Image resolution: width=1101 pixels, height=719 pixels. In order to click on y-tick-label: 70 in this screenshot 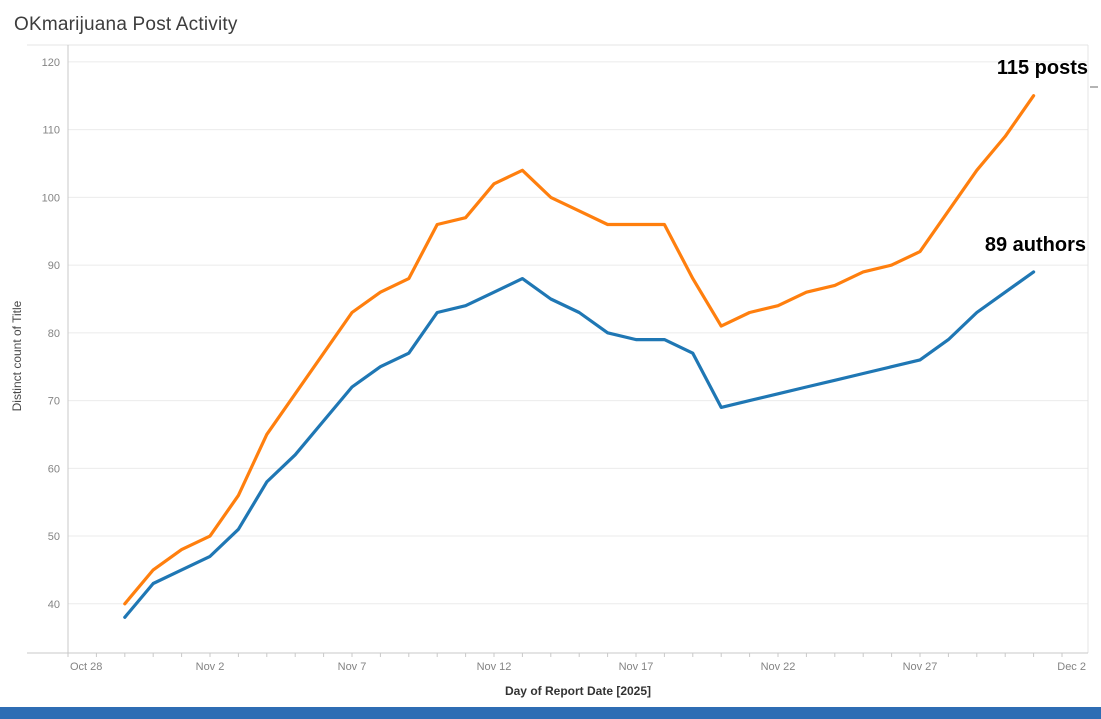, I will do `click(54, 402)`.